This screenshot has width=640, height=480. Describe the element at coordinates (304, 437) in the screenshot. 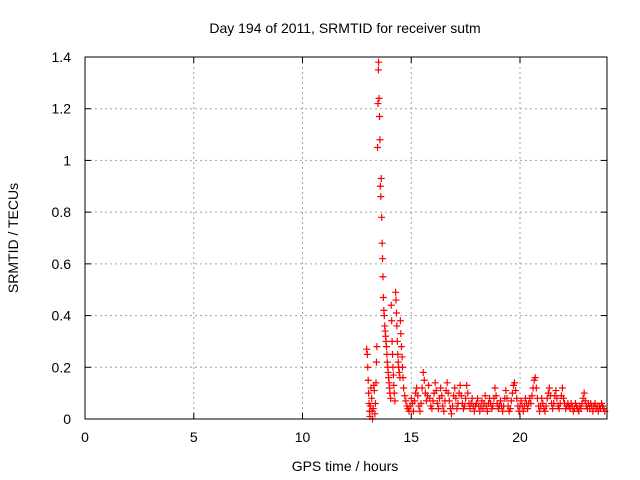

I see `x-tick-labels: 0 5 10 15 20` at that location.